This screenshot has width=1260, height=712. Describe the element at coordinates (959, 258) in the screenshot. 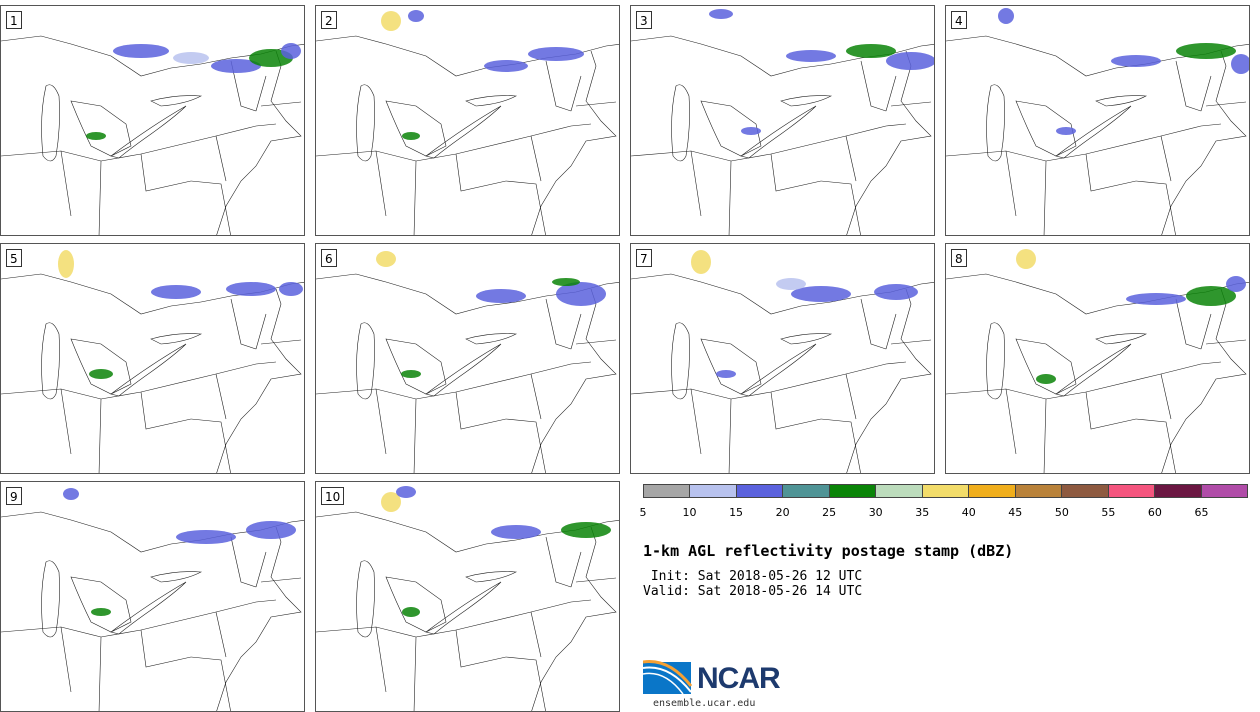

I see `panel-label: 8` at that location.